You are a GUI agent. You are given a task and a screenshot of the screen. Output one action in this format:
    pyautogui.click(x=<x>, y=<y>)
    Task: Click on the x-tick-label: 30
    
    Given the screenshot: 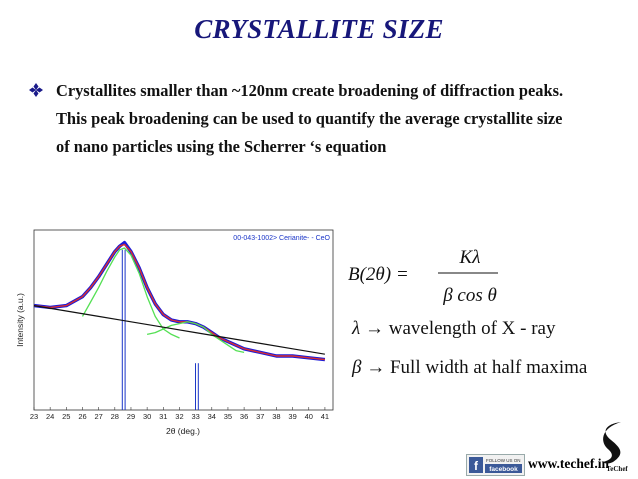 What is the action you would take?
    pyautogui.click(x=147, y=416)
    